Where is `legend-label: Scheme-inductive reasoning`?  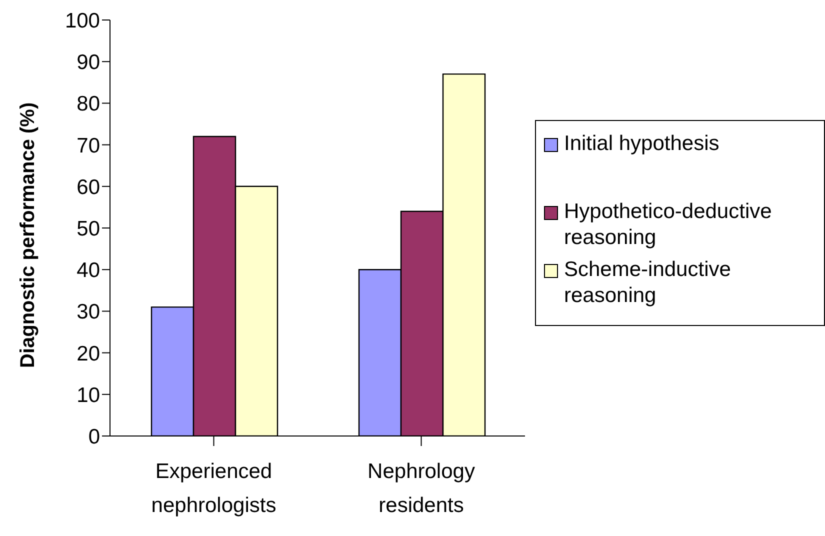 legend-label: Scheme-inductive reasoning is located at coordinates (648, 283).